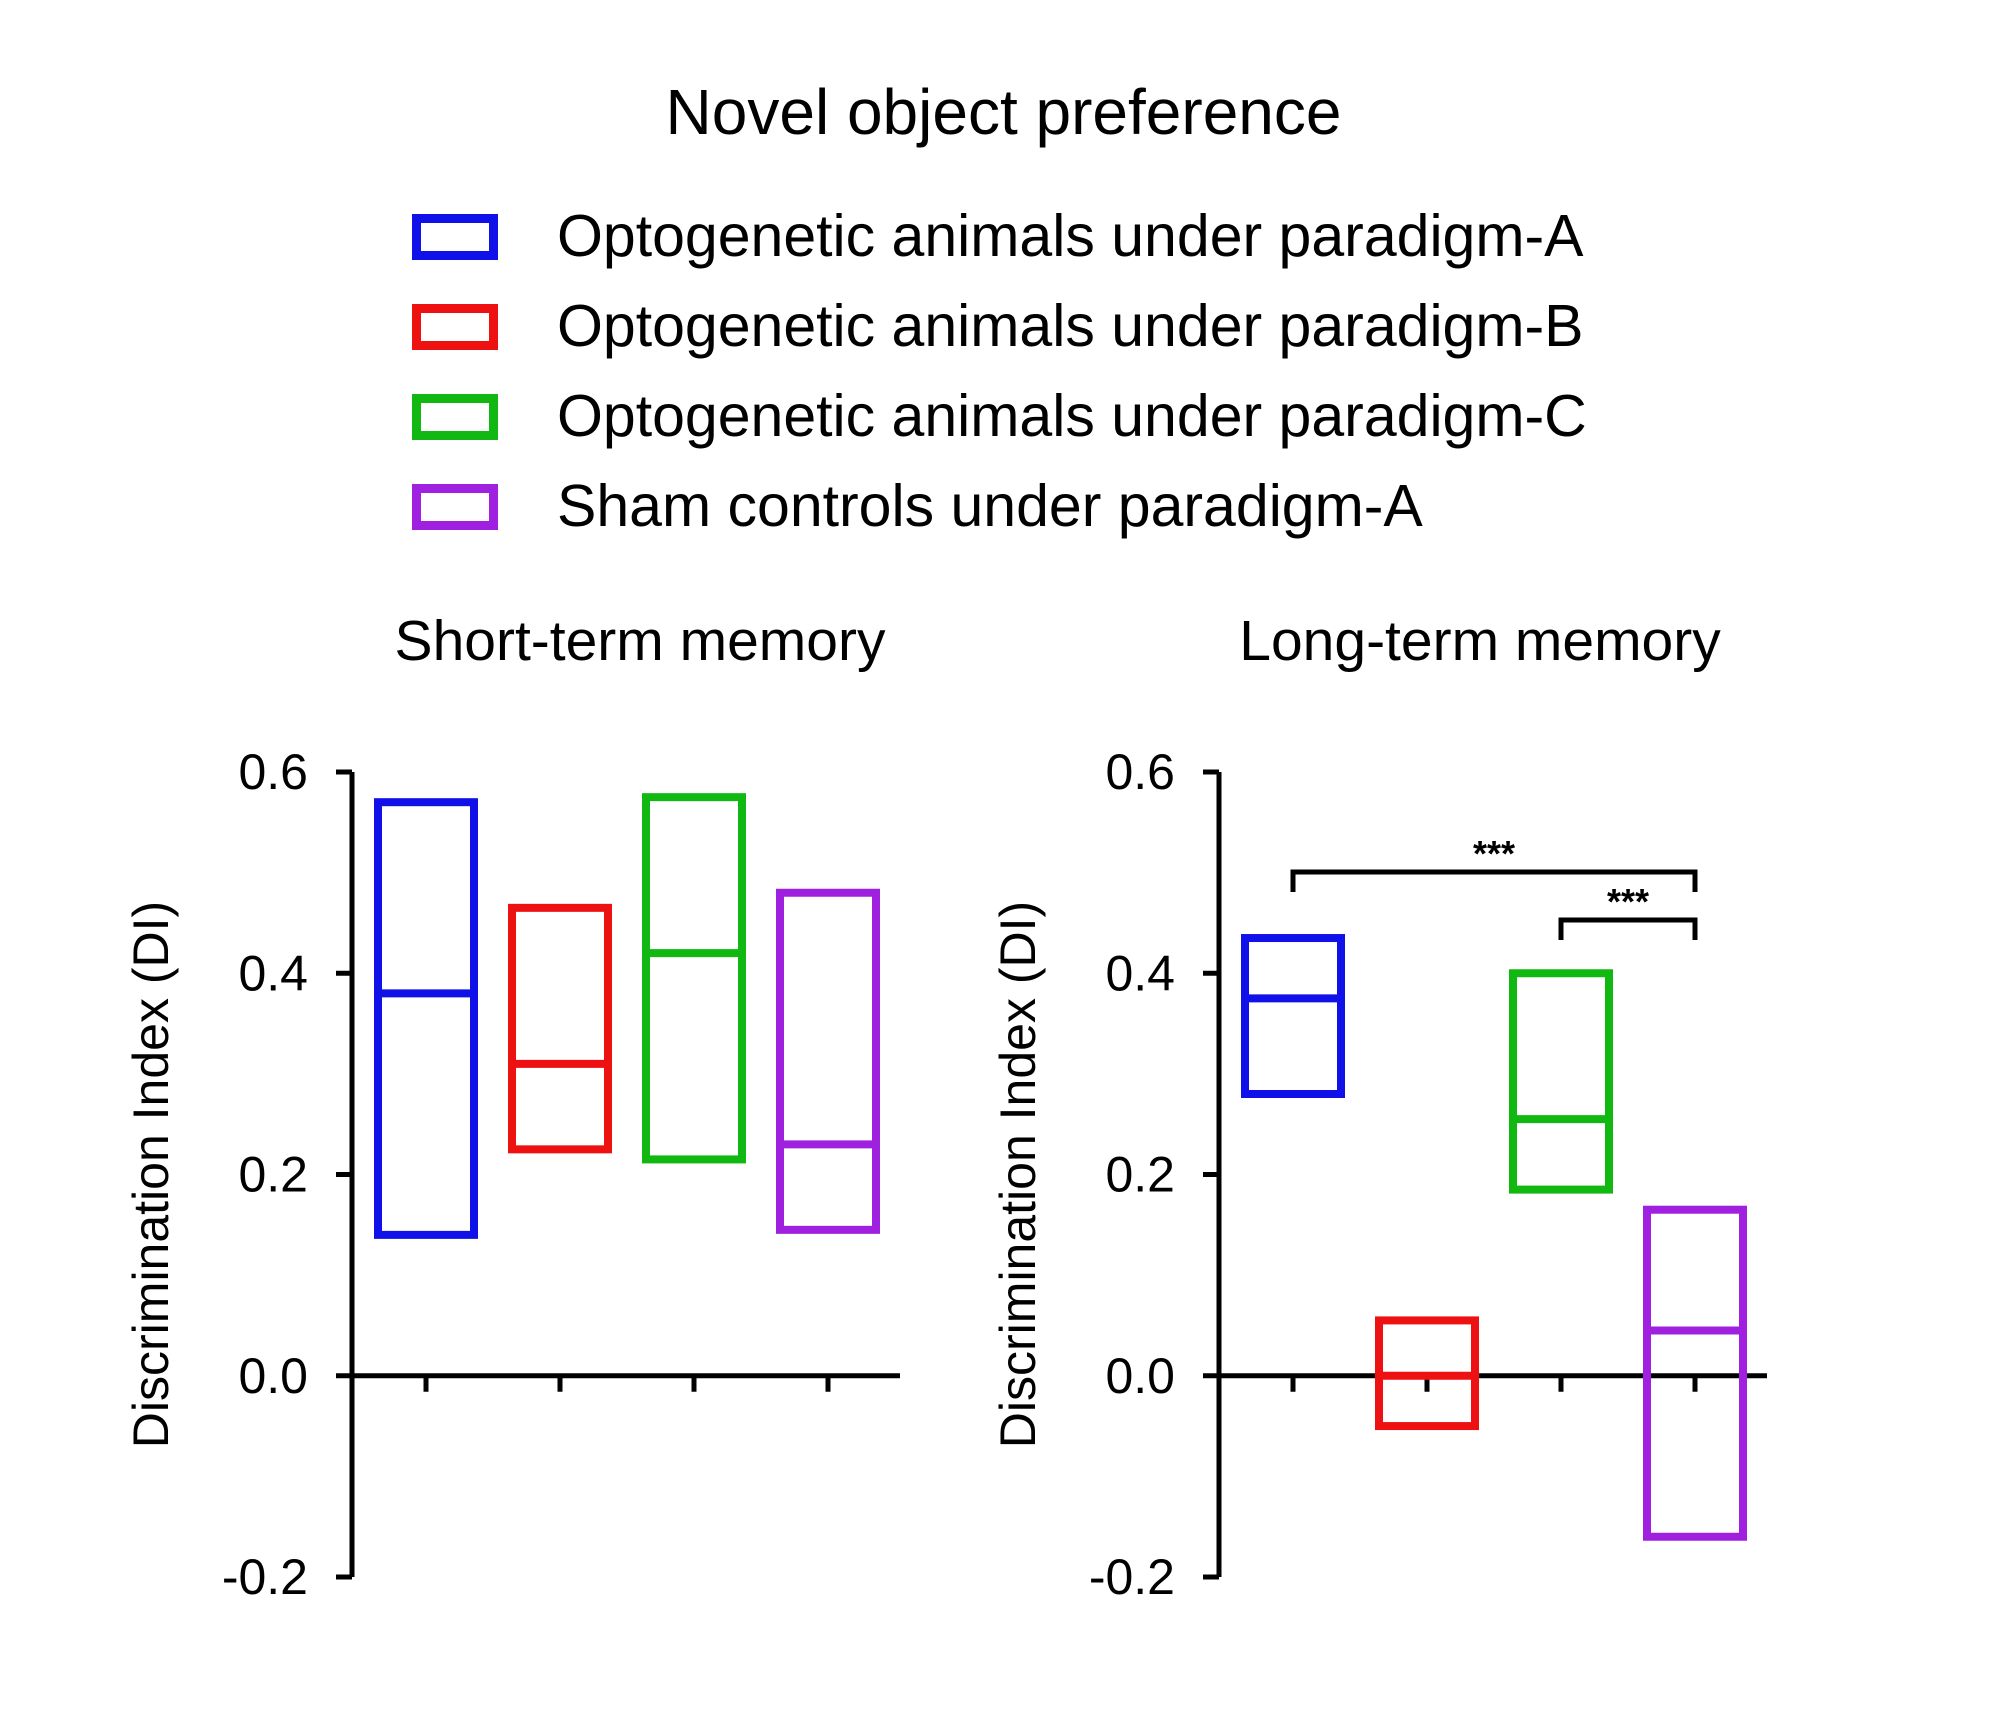  I want to click on panel-title-long-term: Long-term memory, so click(1480, 641).